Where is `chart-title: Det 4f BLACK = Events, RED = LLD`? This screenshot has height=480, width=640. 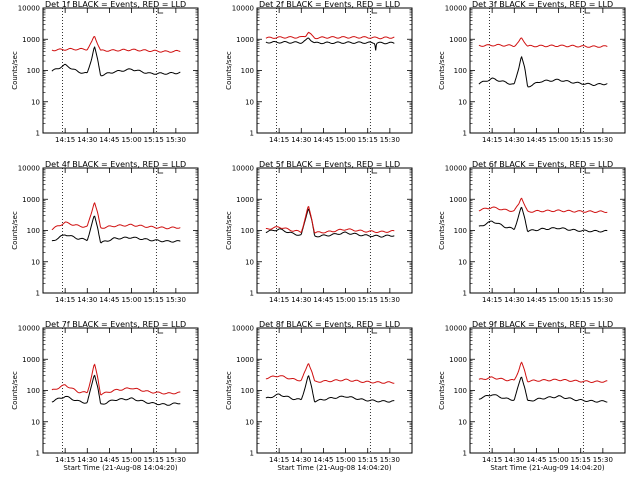 chart-title: Det 4f BLACK = Events, RED = LLD is located at coordinates (115, 164).